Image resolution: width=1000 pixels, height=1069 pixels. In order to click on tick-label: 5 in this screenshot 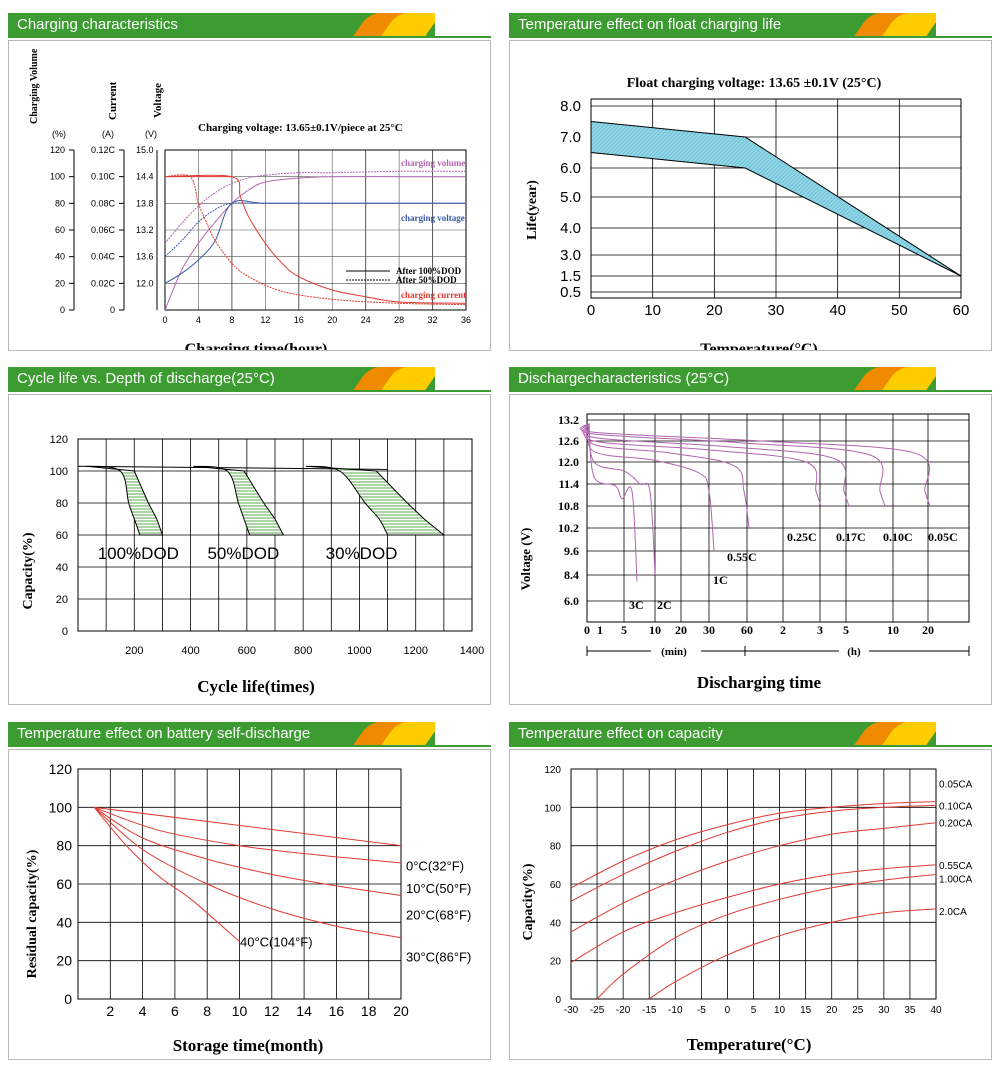, I will do `click(846, 630)`.